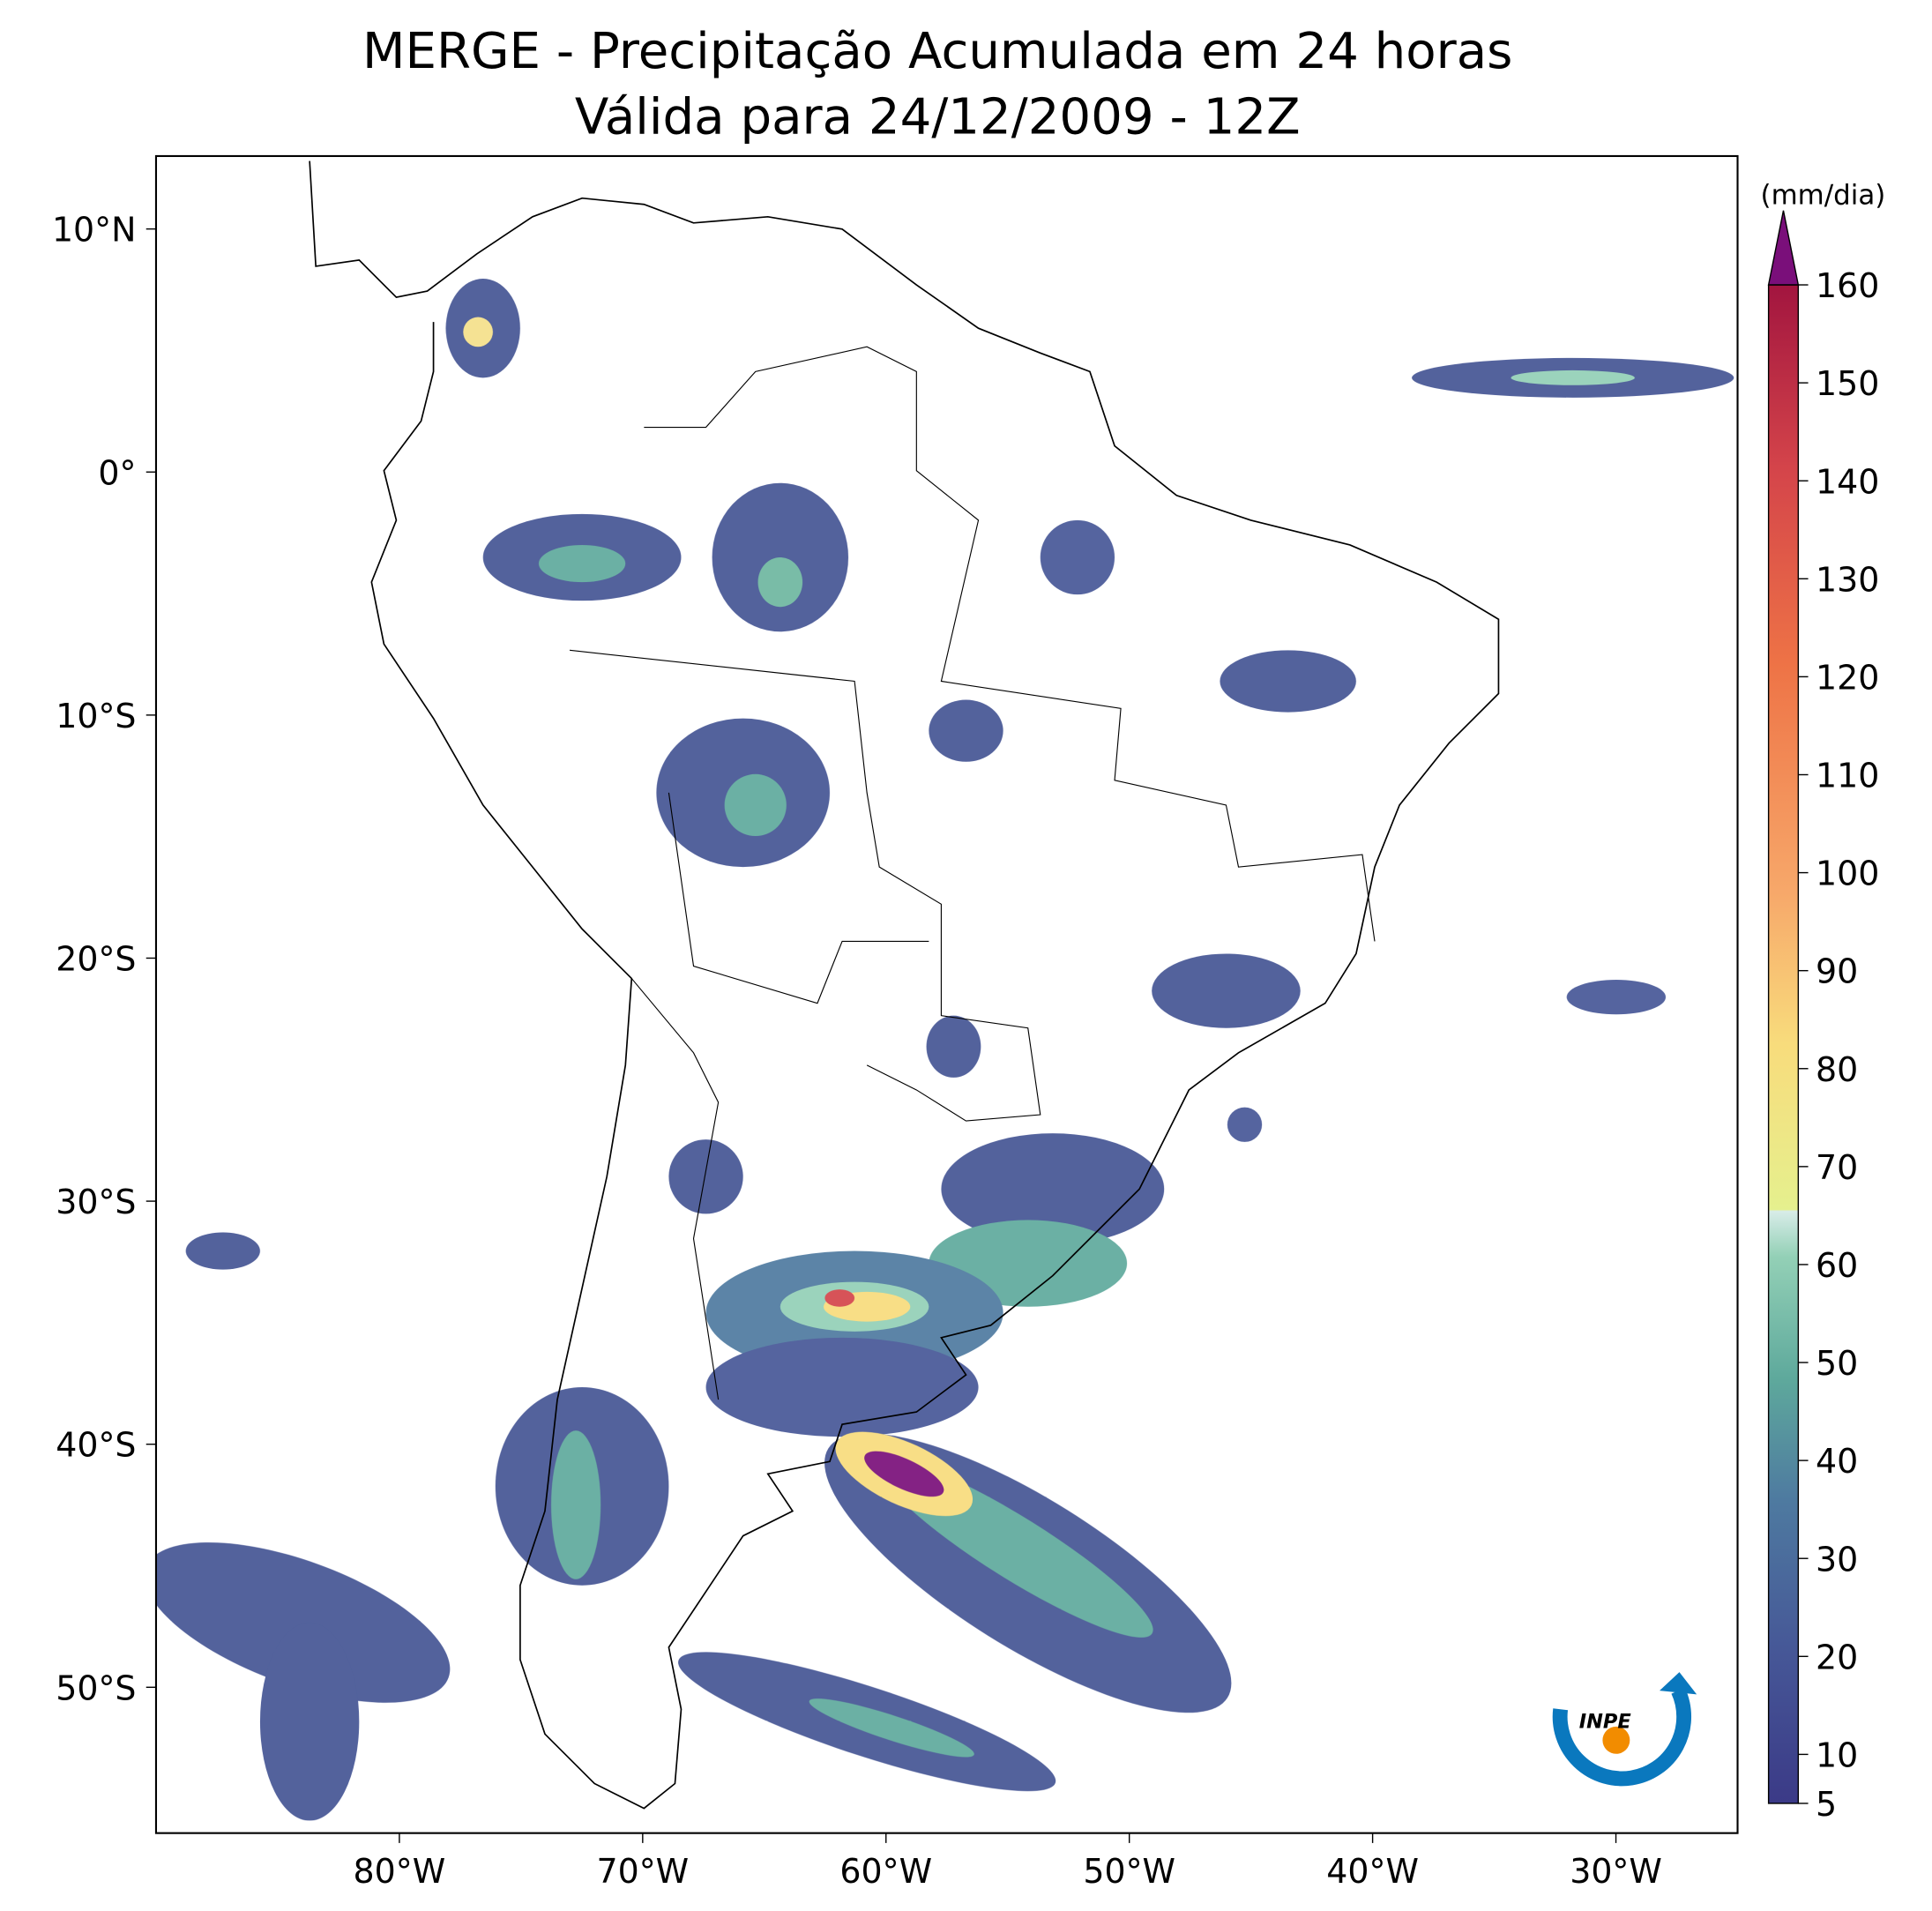  I want to click on x-tick-label: 40°W, so click(1372, 1872).